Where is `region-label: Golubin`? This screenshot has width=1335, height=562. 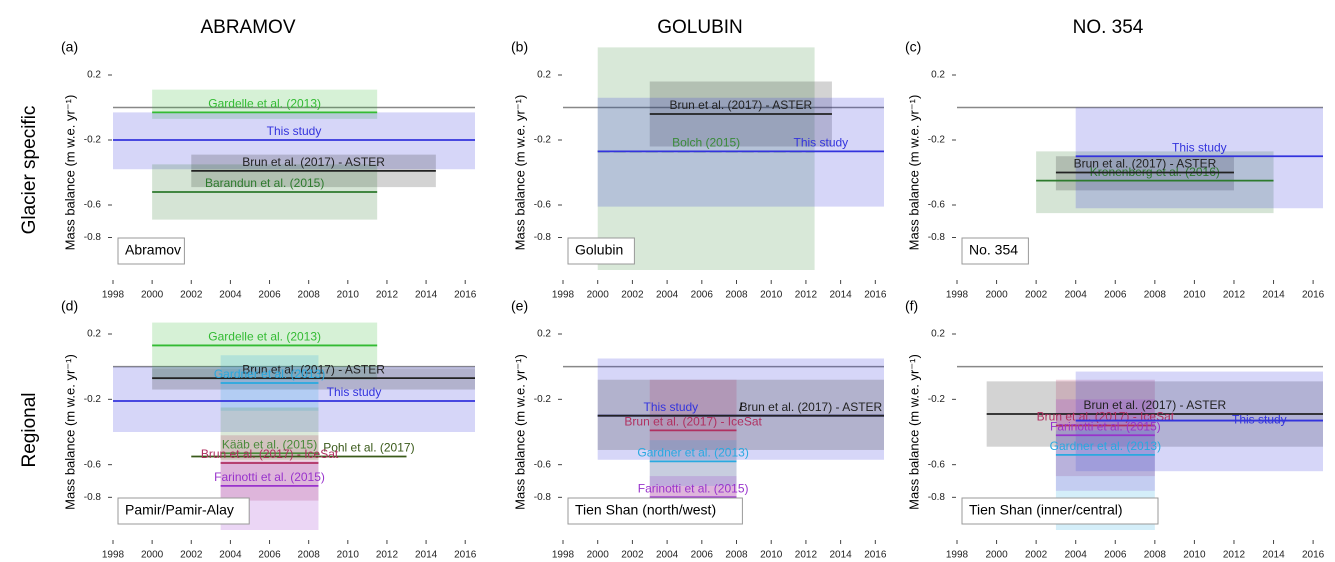
region-label: Golubin is located at coordinates (599, 250).